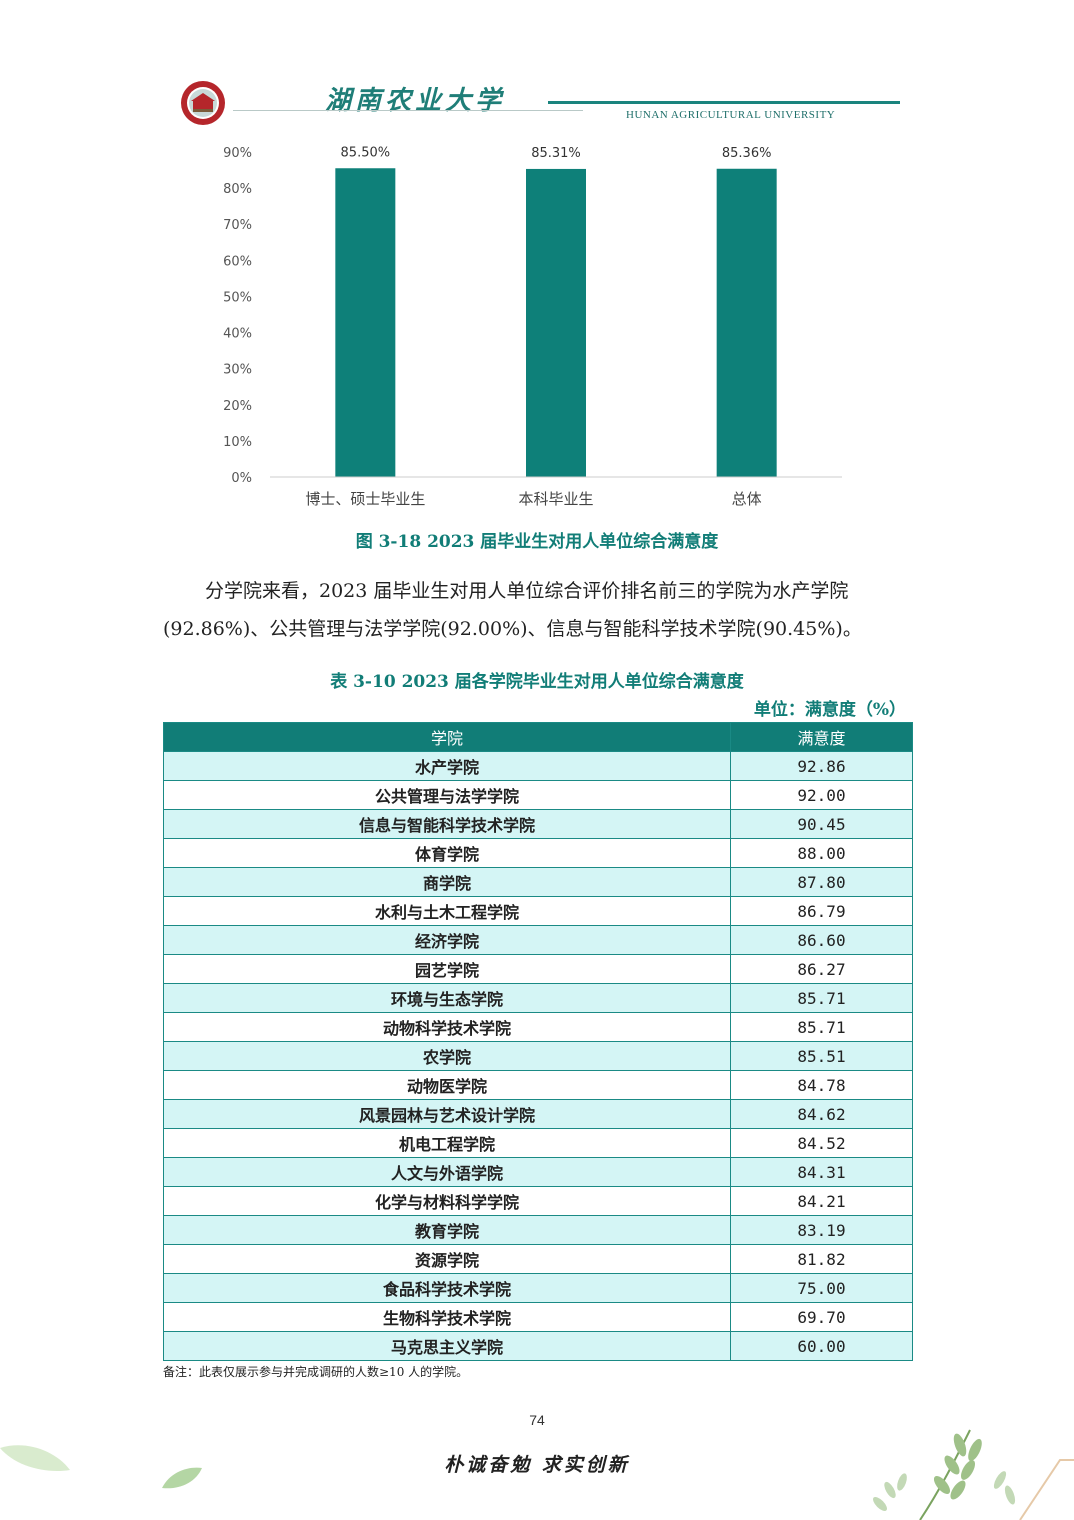  What do you see at coordinates (821, 853) in the screenshot?
I see `satisfaction-value-cell: 88.00` at bounding box center [821, 853].